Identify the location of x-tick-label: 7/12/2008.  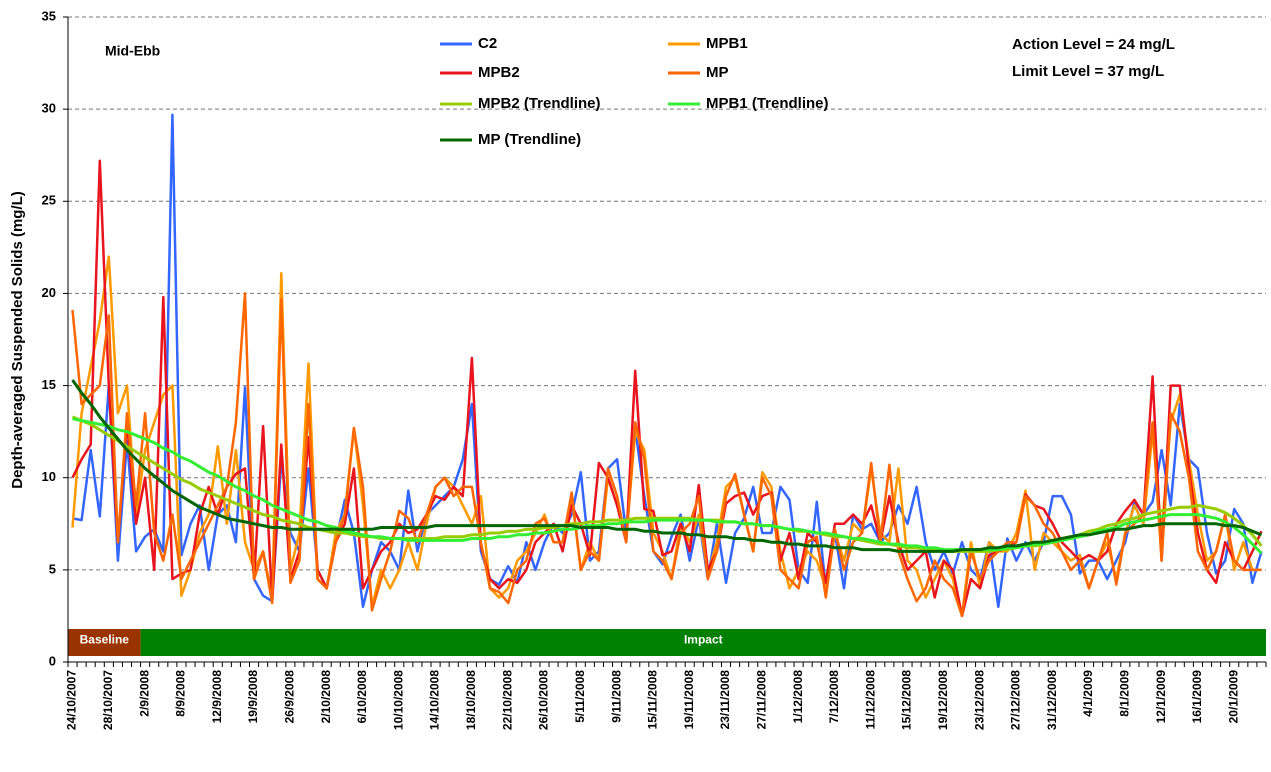
(834, 697).